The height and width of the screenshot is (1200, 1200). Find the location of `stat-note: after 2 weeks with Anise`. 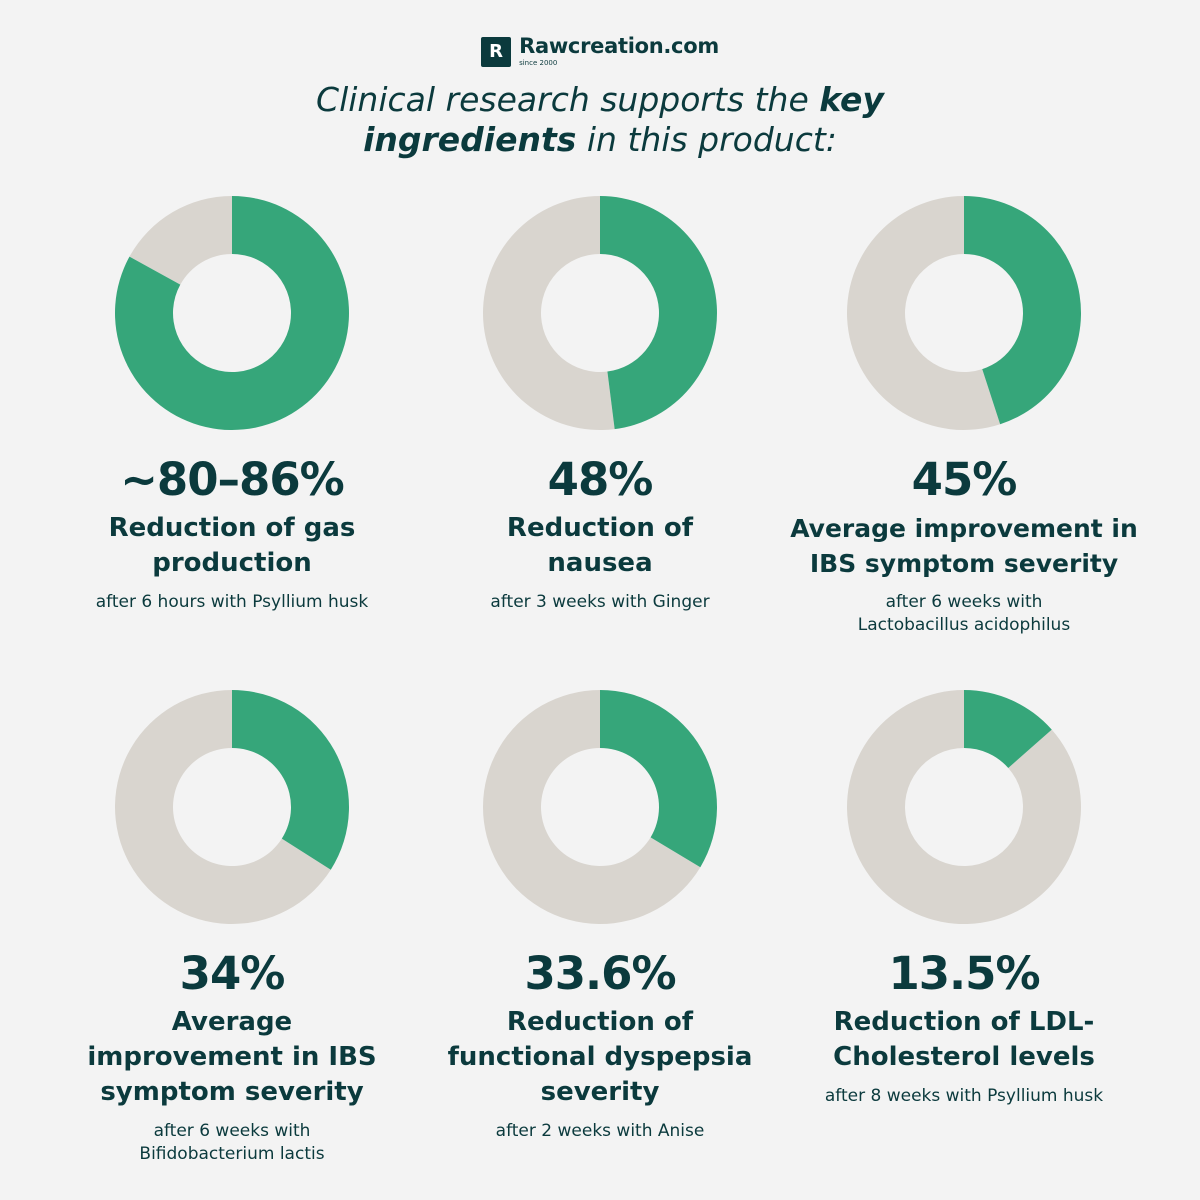

stat-note: after 2 weeks with Anise is located at coordinates (600, 1131).